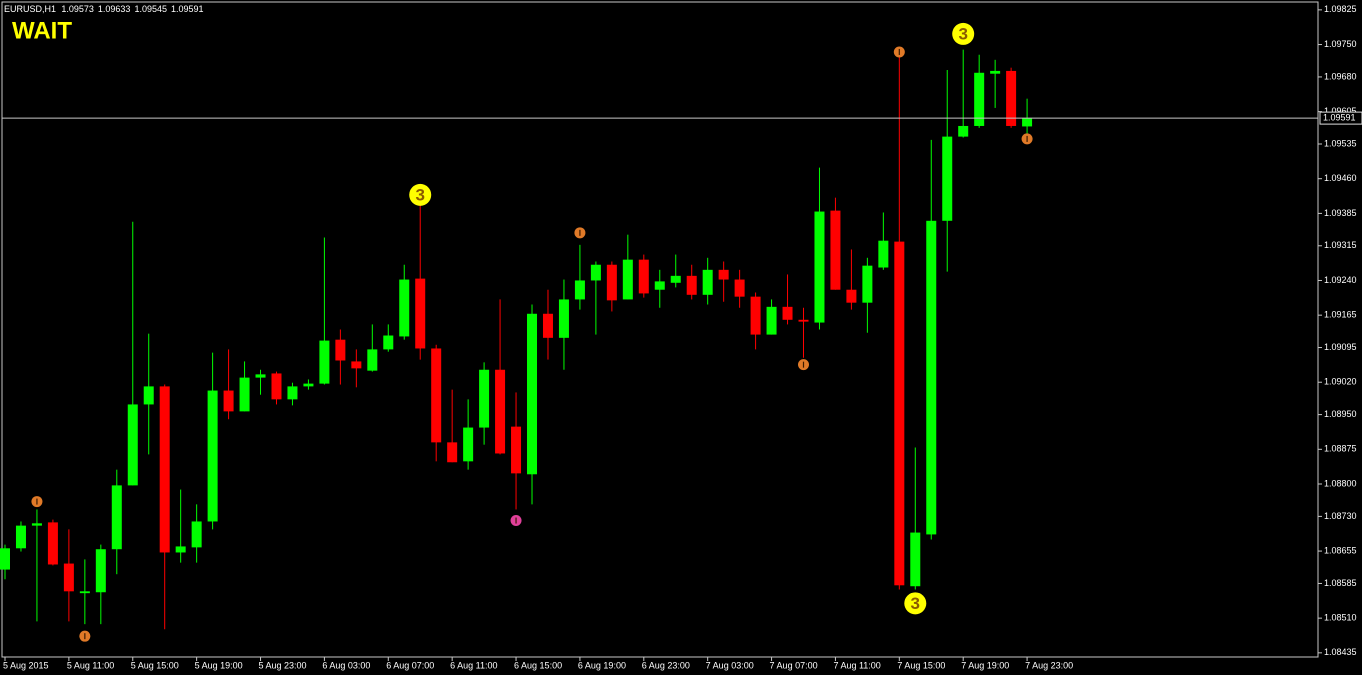 Image resolution: width=1362 pixels, height=675 pixels. I want to click on x-tick-label: 7 Aug 15:00, so click(921, 665).